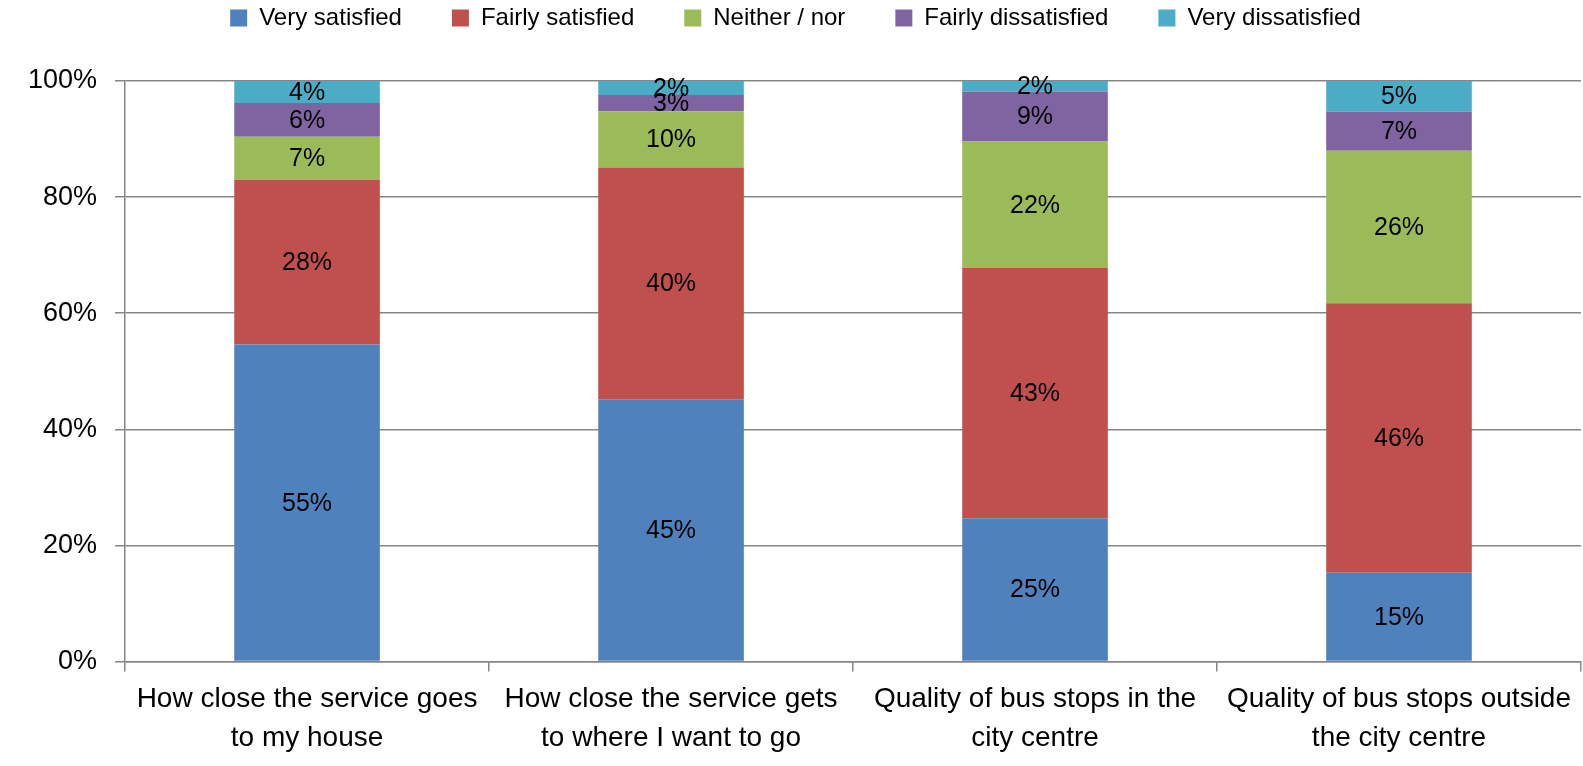 This screenshot has width=1583, height=766. What do you see at coordinates (1035, 717) in the screenshot?
I see `x-tick-label: Quality of bus stops in the city centre` at bounding box center [1035, 717].